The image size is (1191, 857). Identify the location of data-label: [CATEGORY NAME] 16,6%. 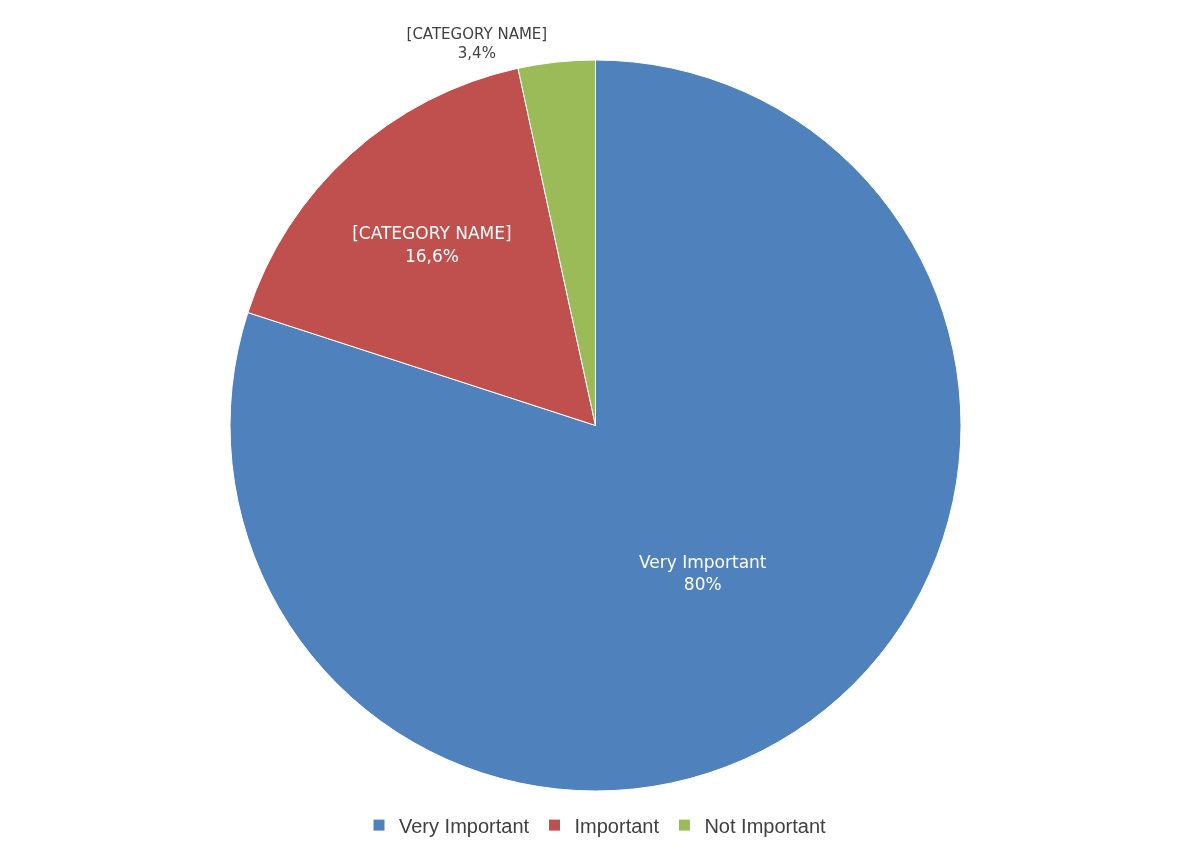
(432, 244).